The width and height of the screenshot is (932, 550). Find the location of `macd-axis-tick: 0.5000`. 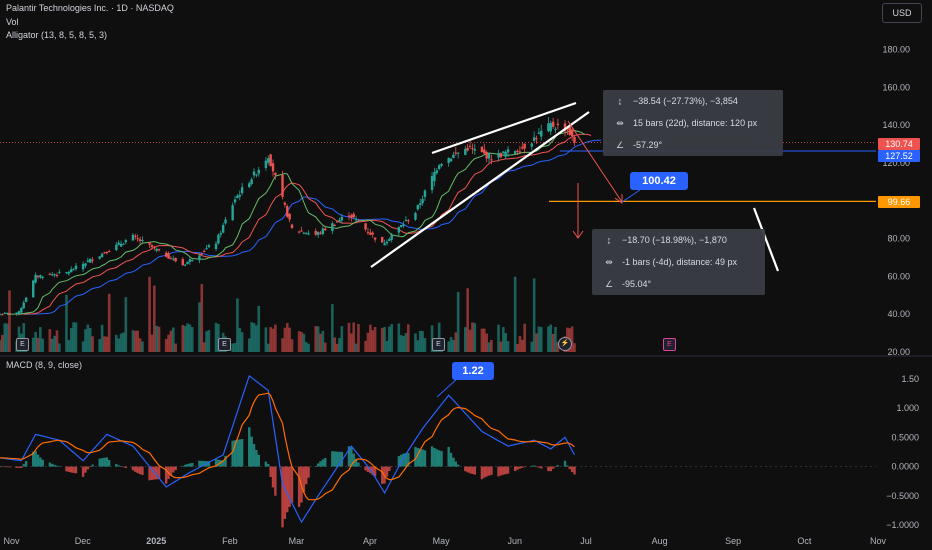

macd-axis-tick: 0.5000 is located at coordinates (905, 437).